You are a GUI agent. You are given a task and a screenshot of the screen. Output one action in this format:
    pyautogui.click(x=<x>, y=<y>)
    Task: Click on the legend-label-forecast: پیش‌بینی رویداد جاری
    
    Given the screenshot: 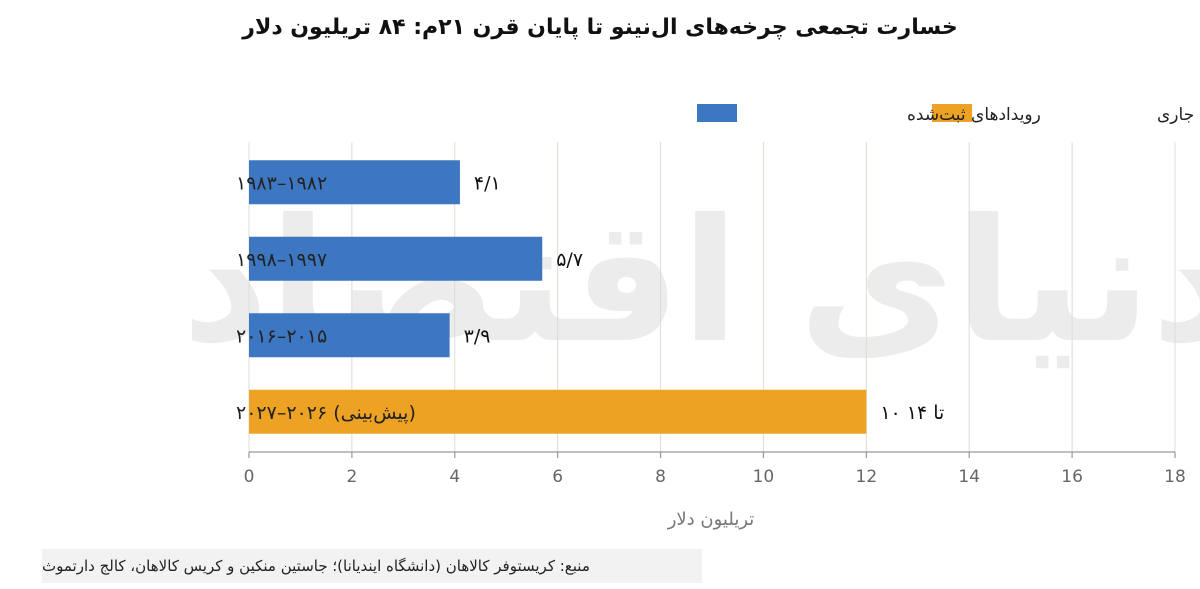 What is the action you would take?
    pyautogui.click(x=1178, y=115)
    